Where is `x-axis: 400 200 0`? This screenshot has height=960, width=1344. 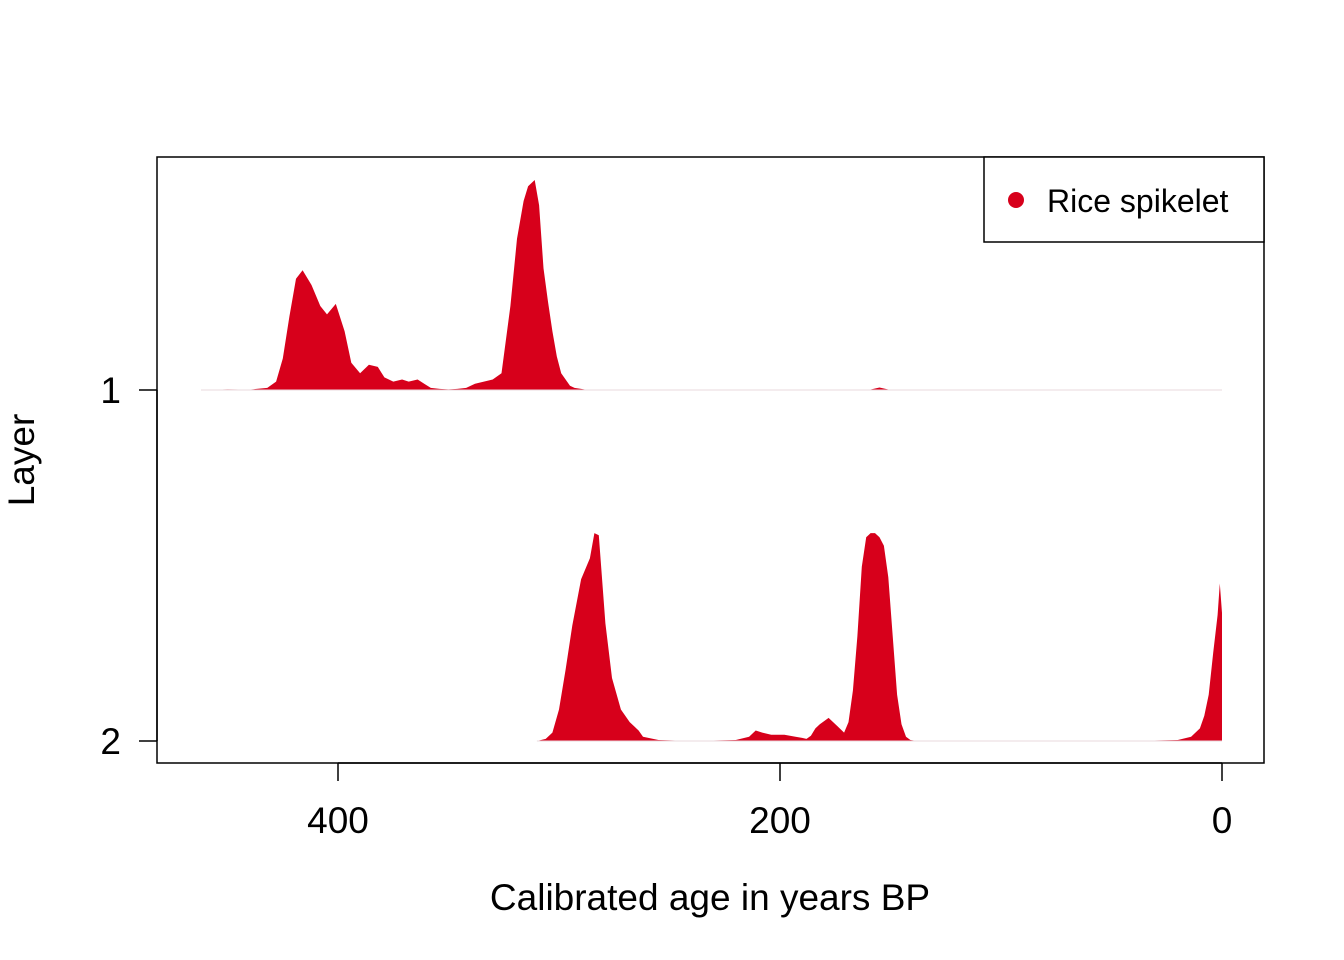 x-axis: 400 200 0 is located at coordinates (770, 801).